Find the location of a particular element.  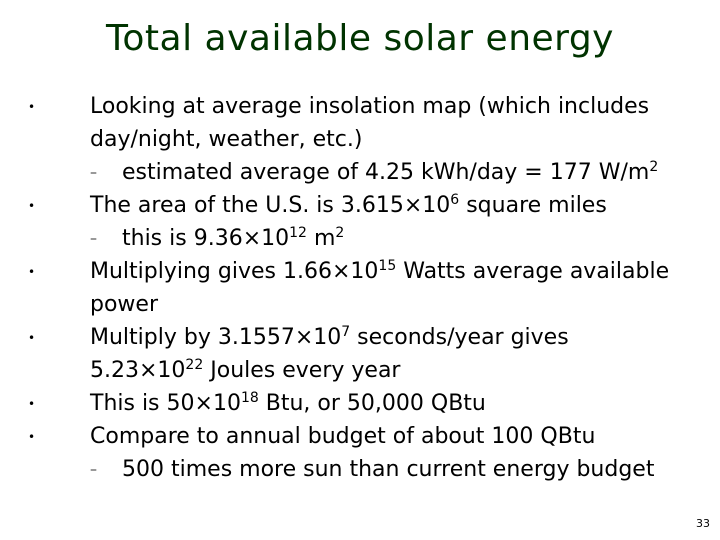

superscript: 12 is located at coordinates (298, 233).